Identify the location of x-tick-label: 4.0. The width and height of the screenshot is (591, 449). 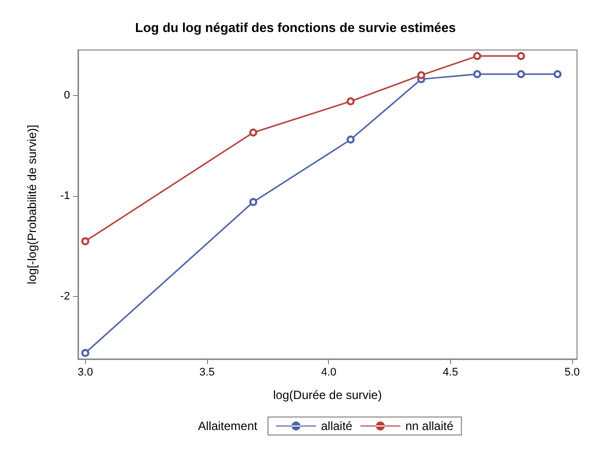
(328, 372).